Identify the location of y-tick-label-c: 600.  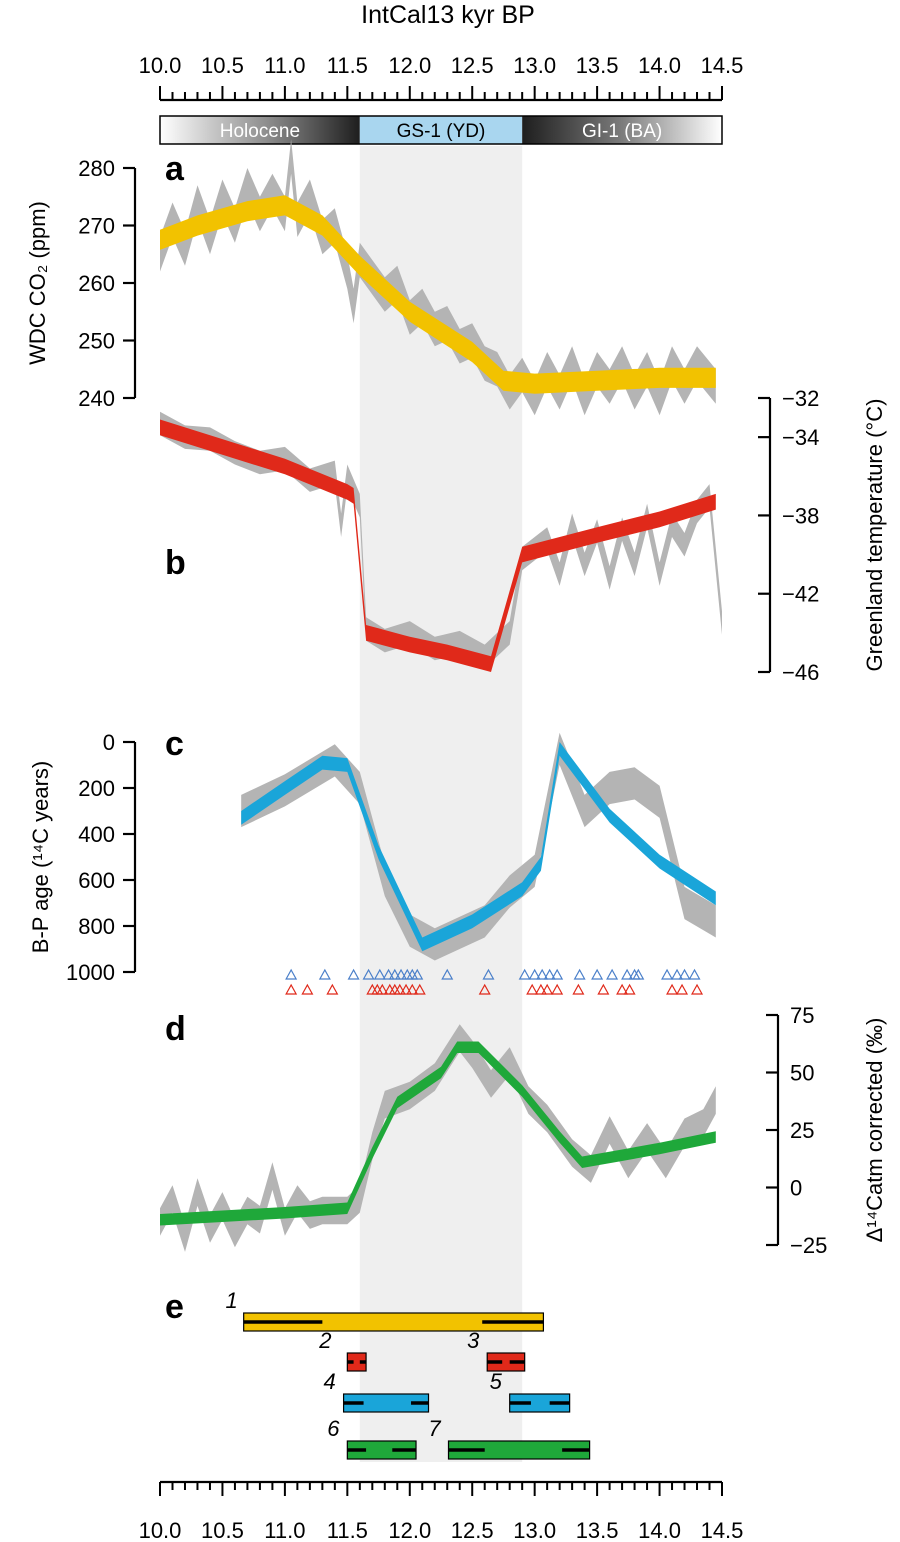
(96, 880).